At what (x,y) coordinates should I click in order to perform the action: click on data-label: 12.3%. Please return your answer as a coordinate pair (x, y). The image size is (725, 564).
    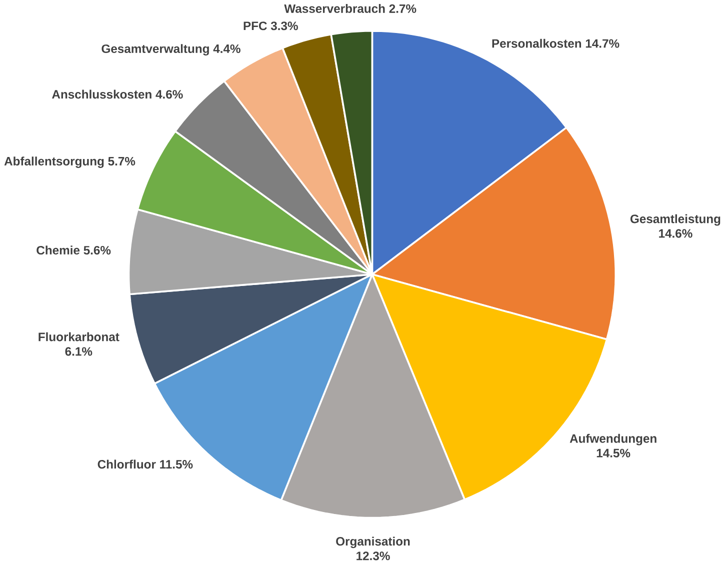
    Looking at the image, I should click on (373, 555).